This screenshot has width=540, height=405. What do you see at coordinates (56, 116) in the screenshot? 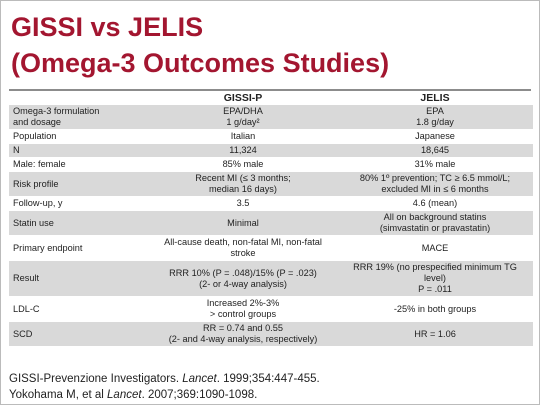
I see `row-label: Omega-3 formulation and dosage` at bounding box center [56, 116].